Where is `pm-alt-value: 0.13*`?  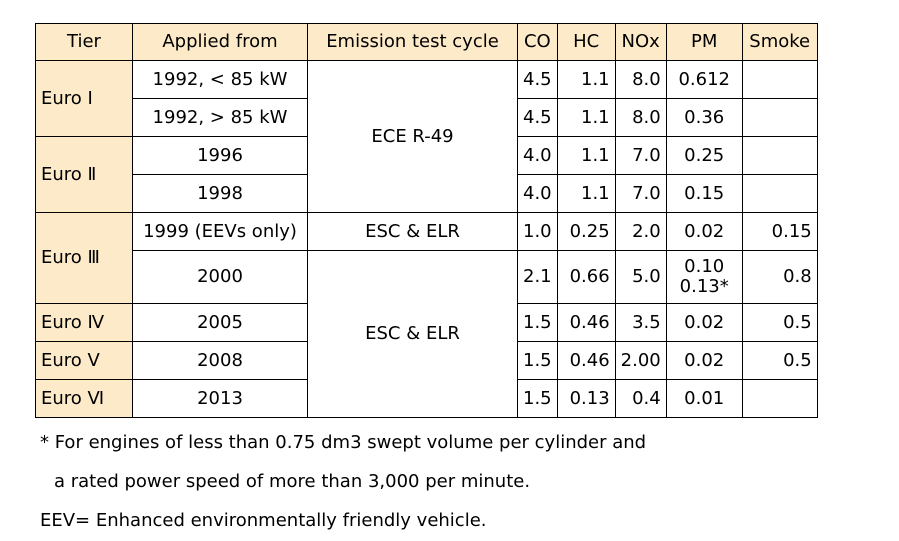 pm-alt-value: 0.13* is located at coordinates (704, 286).